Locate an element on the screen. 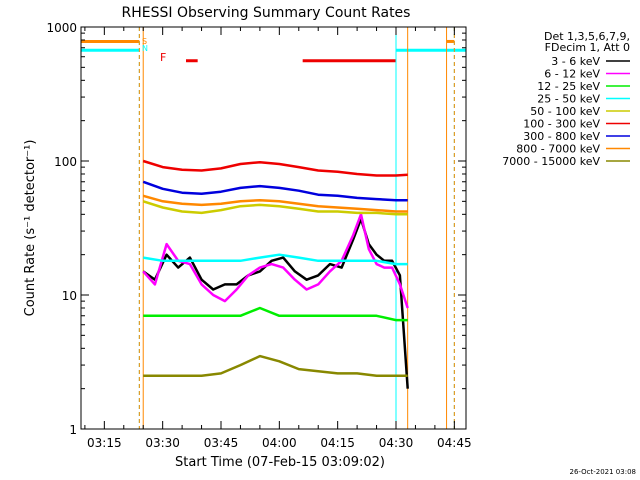 This screenshot has width=640, height=480. x-tick-label: 04:15 is located at coordinates (337, 443).